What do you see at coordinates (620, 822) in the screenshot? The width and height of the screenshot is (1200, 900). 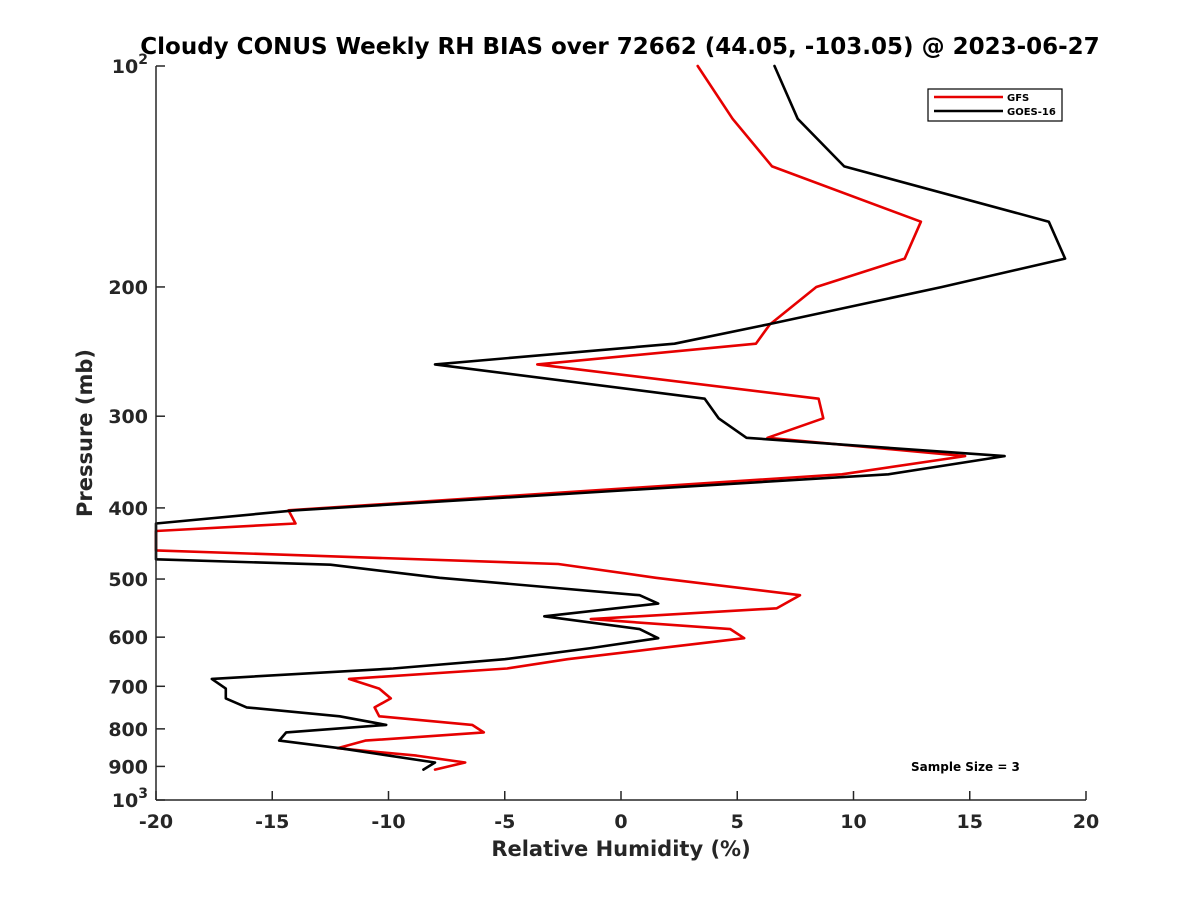 I see `x-tick-label: 0` at bounding box center [620, 822].